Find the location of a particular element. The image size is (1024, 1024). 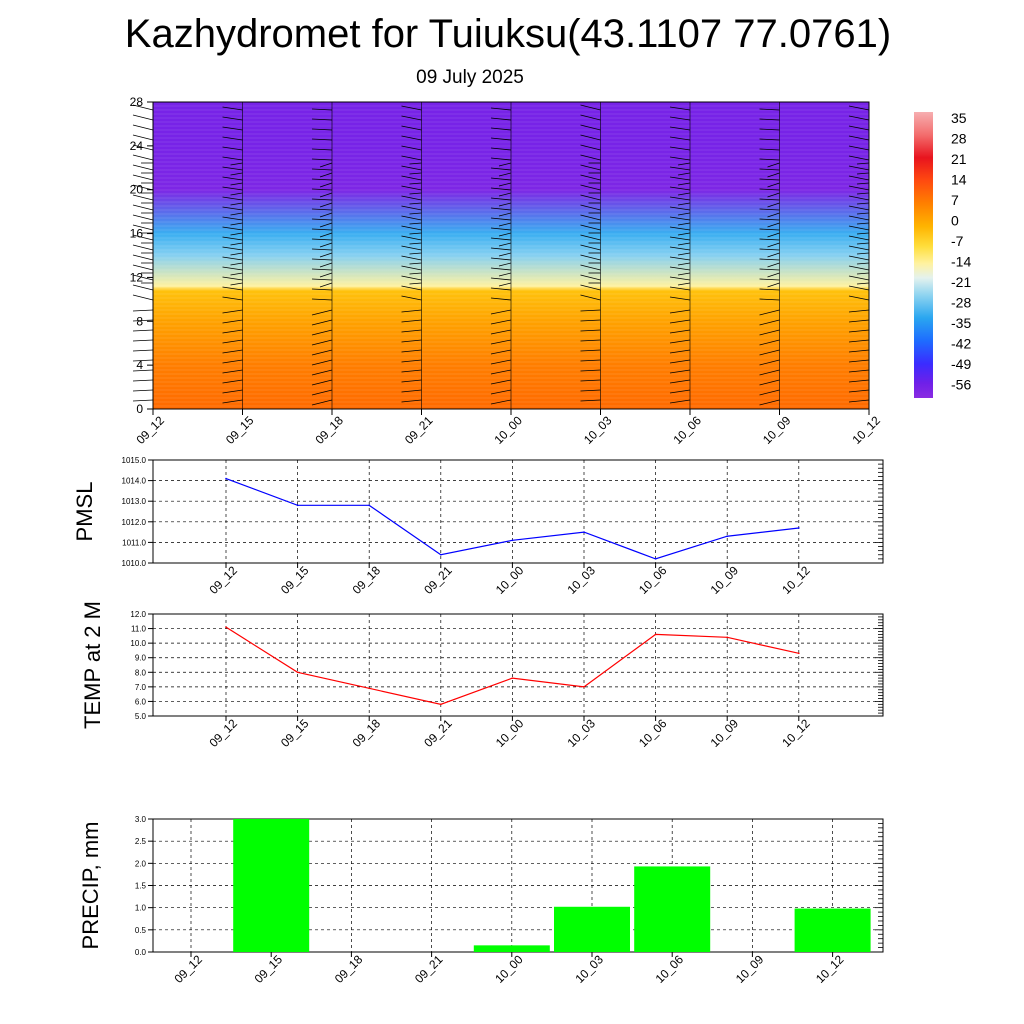

colorbar-label: -28 is located at coordinates (961, 303).